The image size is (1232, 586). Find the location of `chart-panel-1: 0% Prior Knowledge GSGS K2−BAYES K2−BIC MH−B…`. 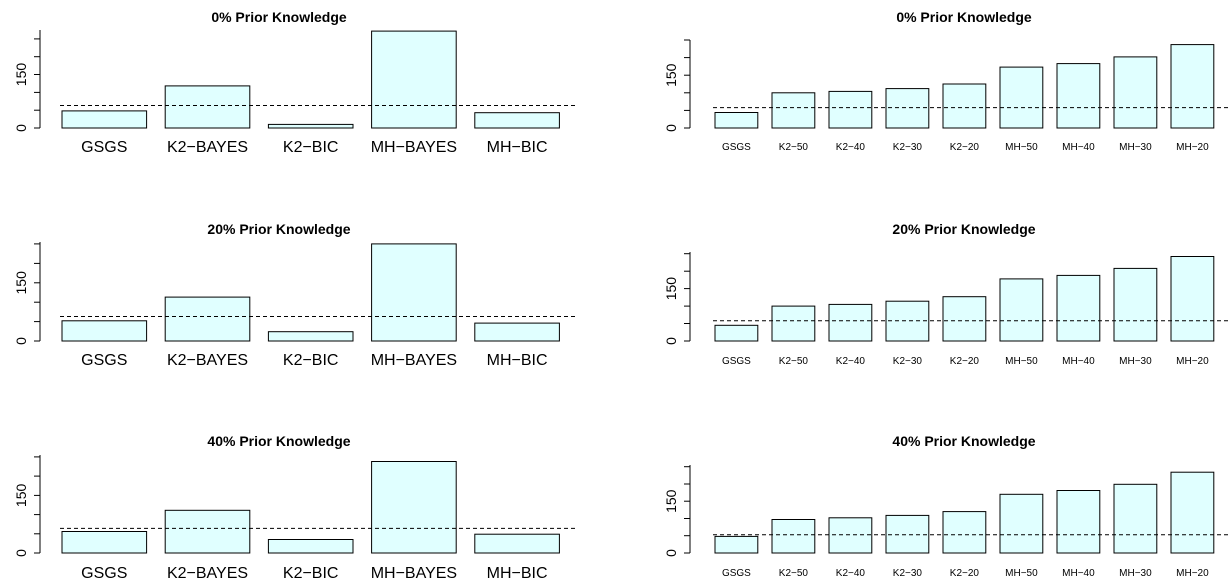

chart-panel-1: 0% Prior Knowledge GSGS K2−BAYES K2−BIC MH−B… is located at coordinates (295, 82).